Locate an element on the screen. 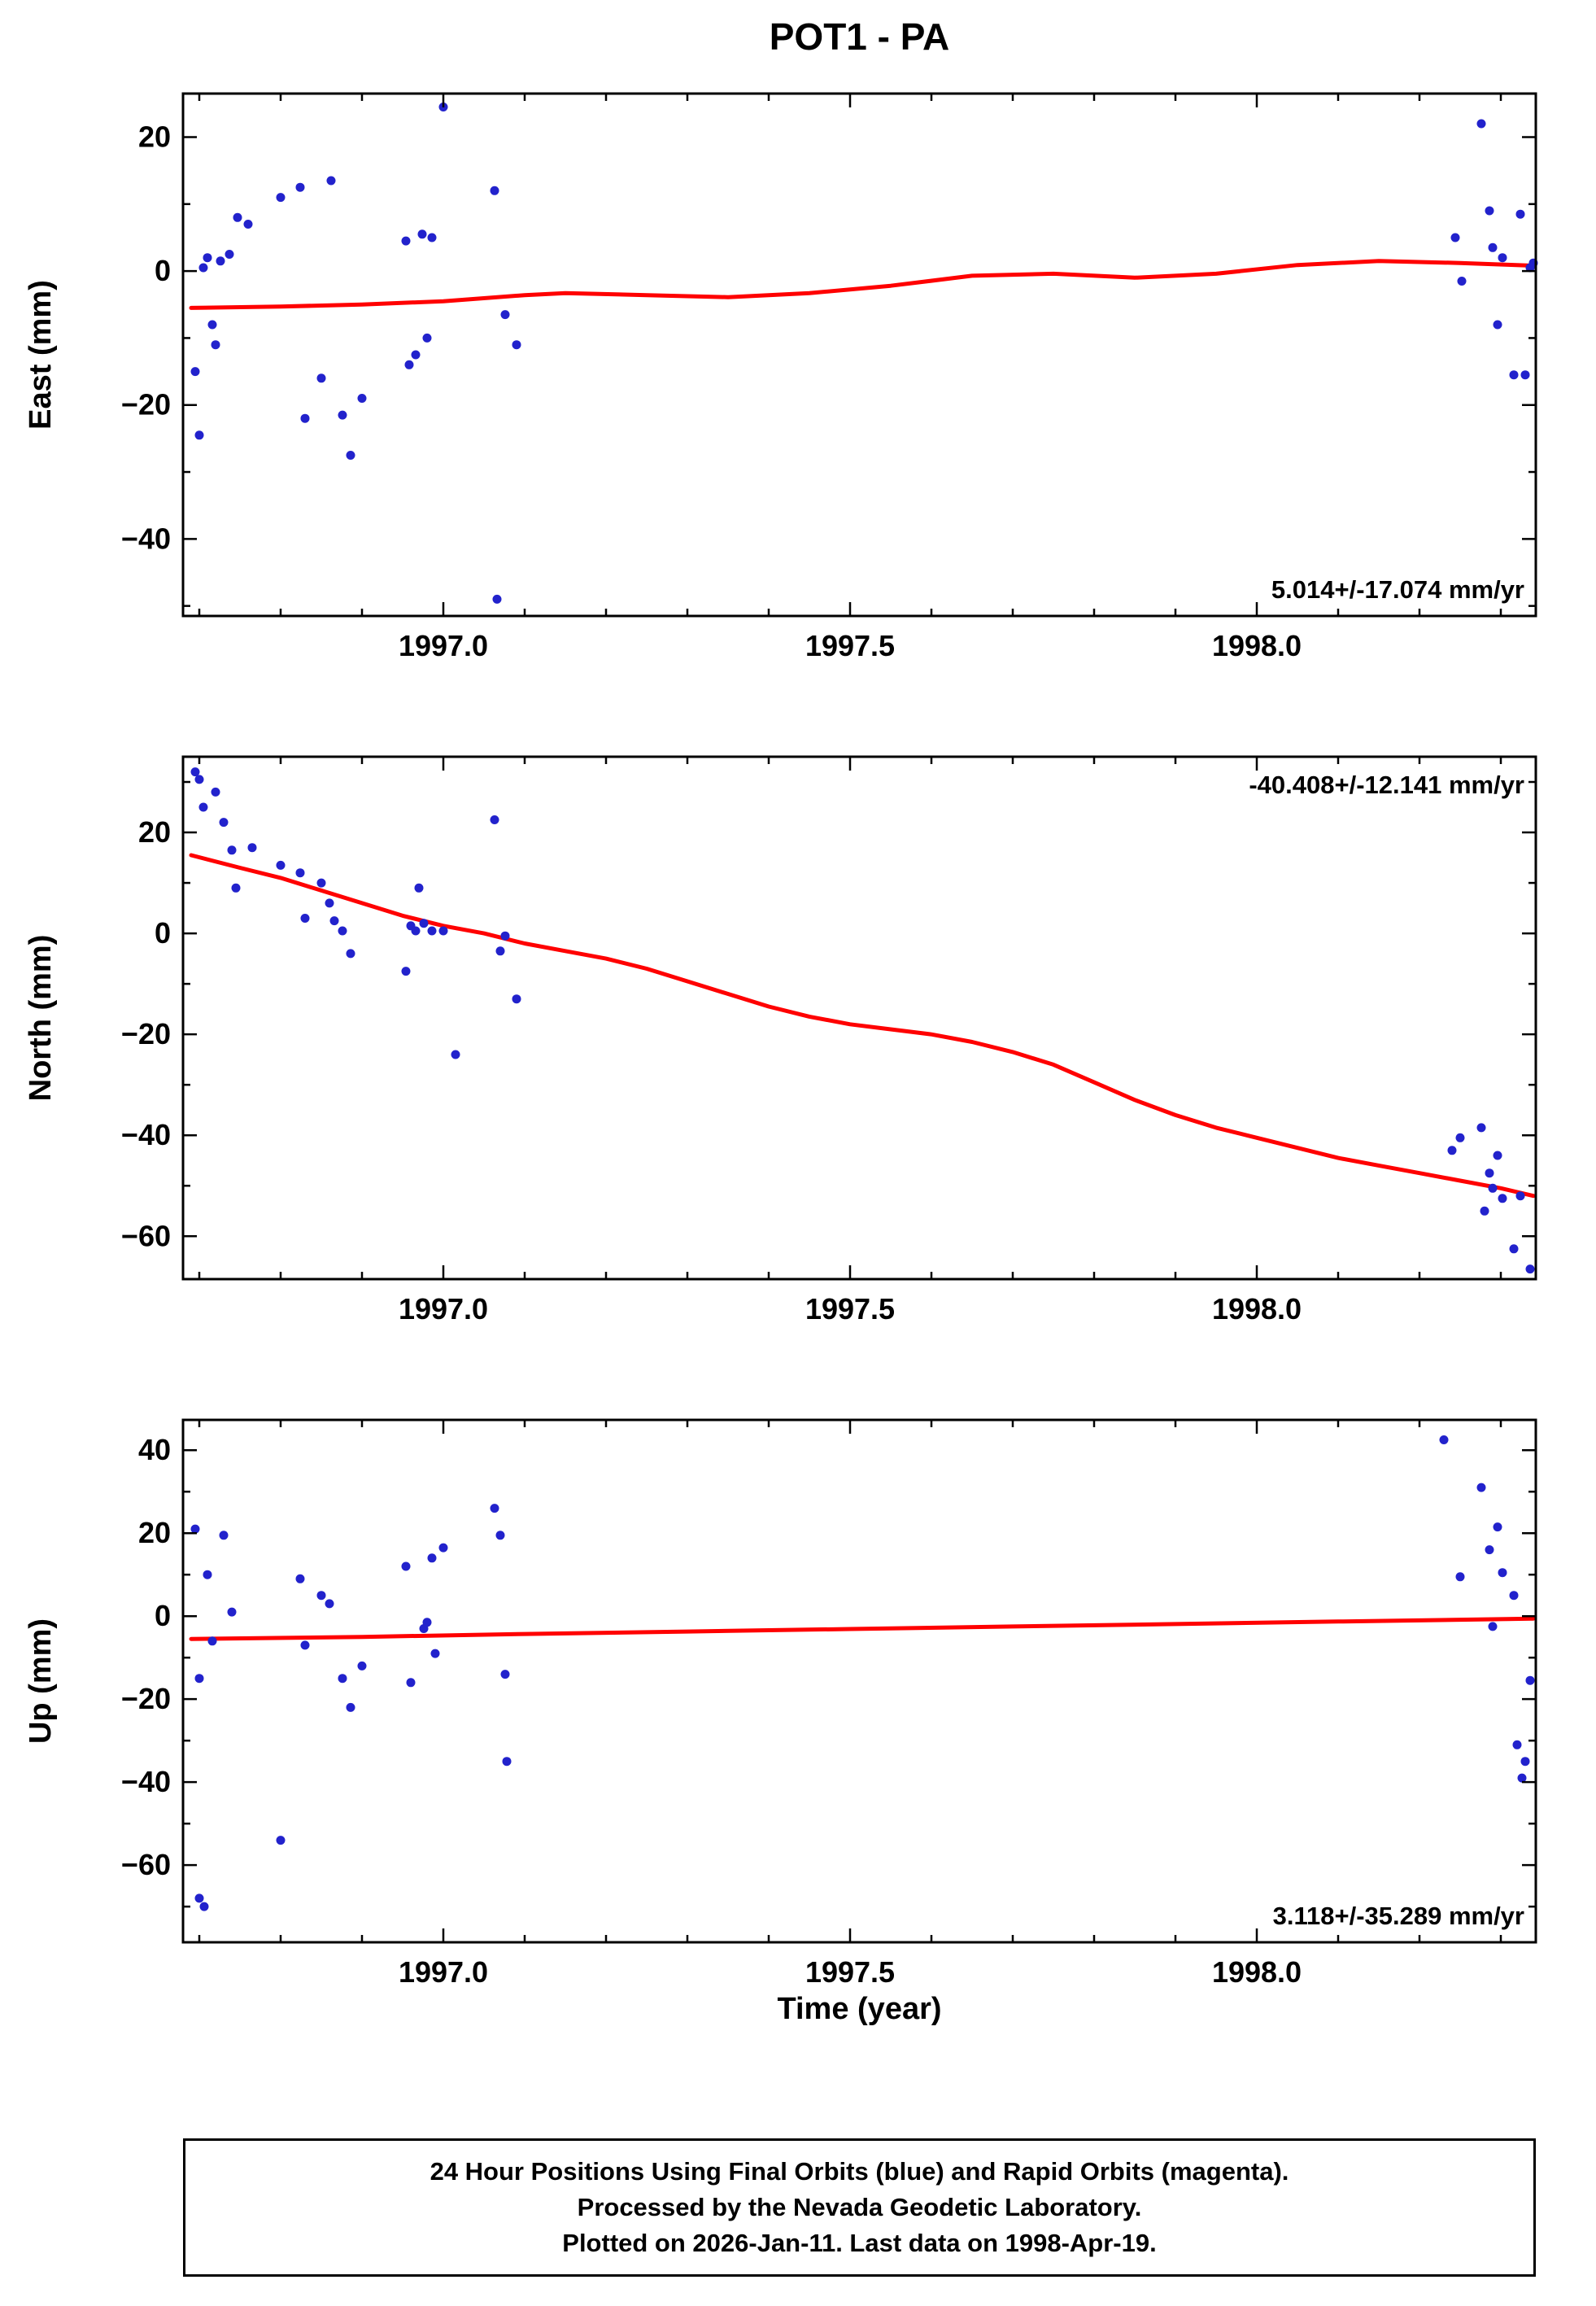 This screenshot has height=2306, width=1596. east-ytick-label: −20 is located at coordinates (146, 404).